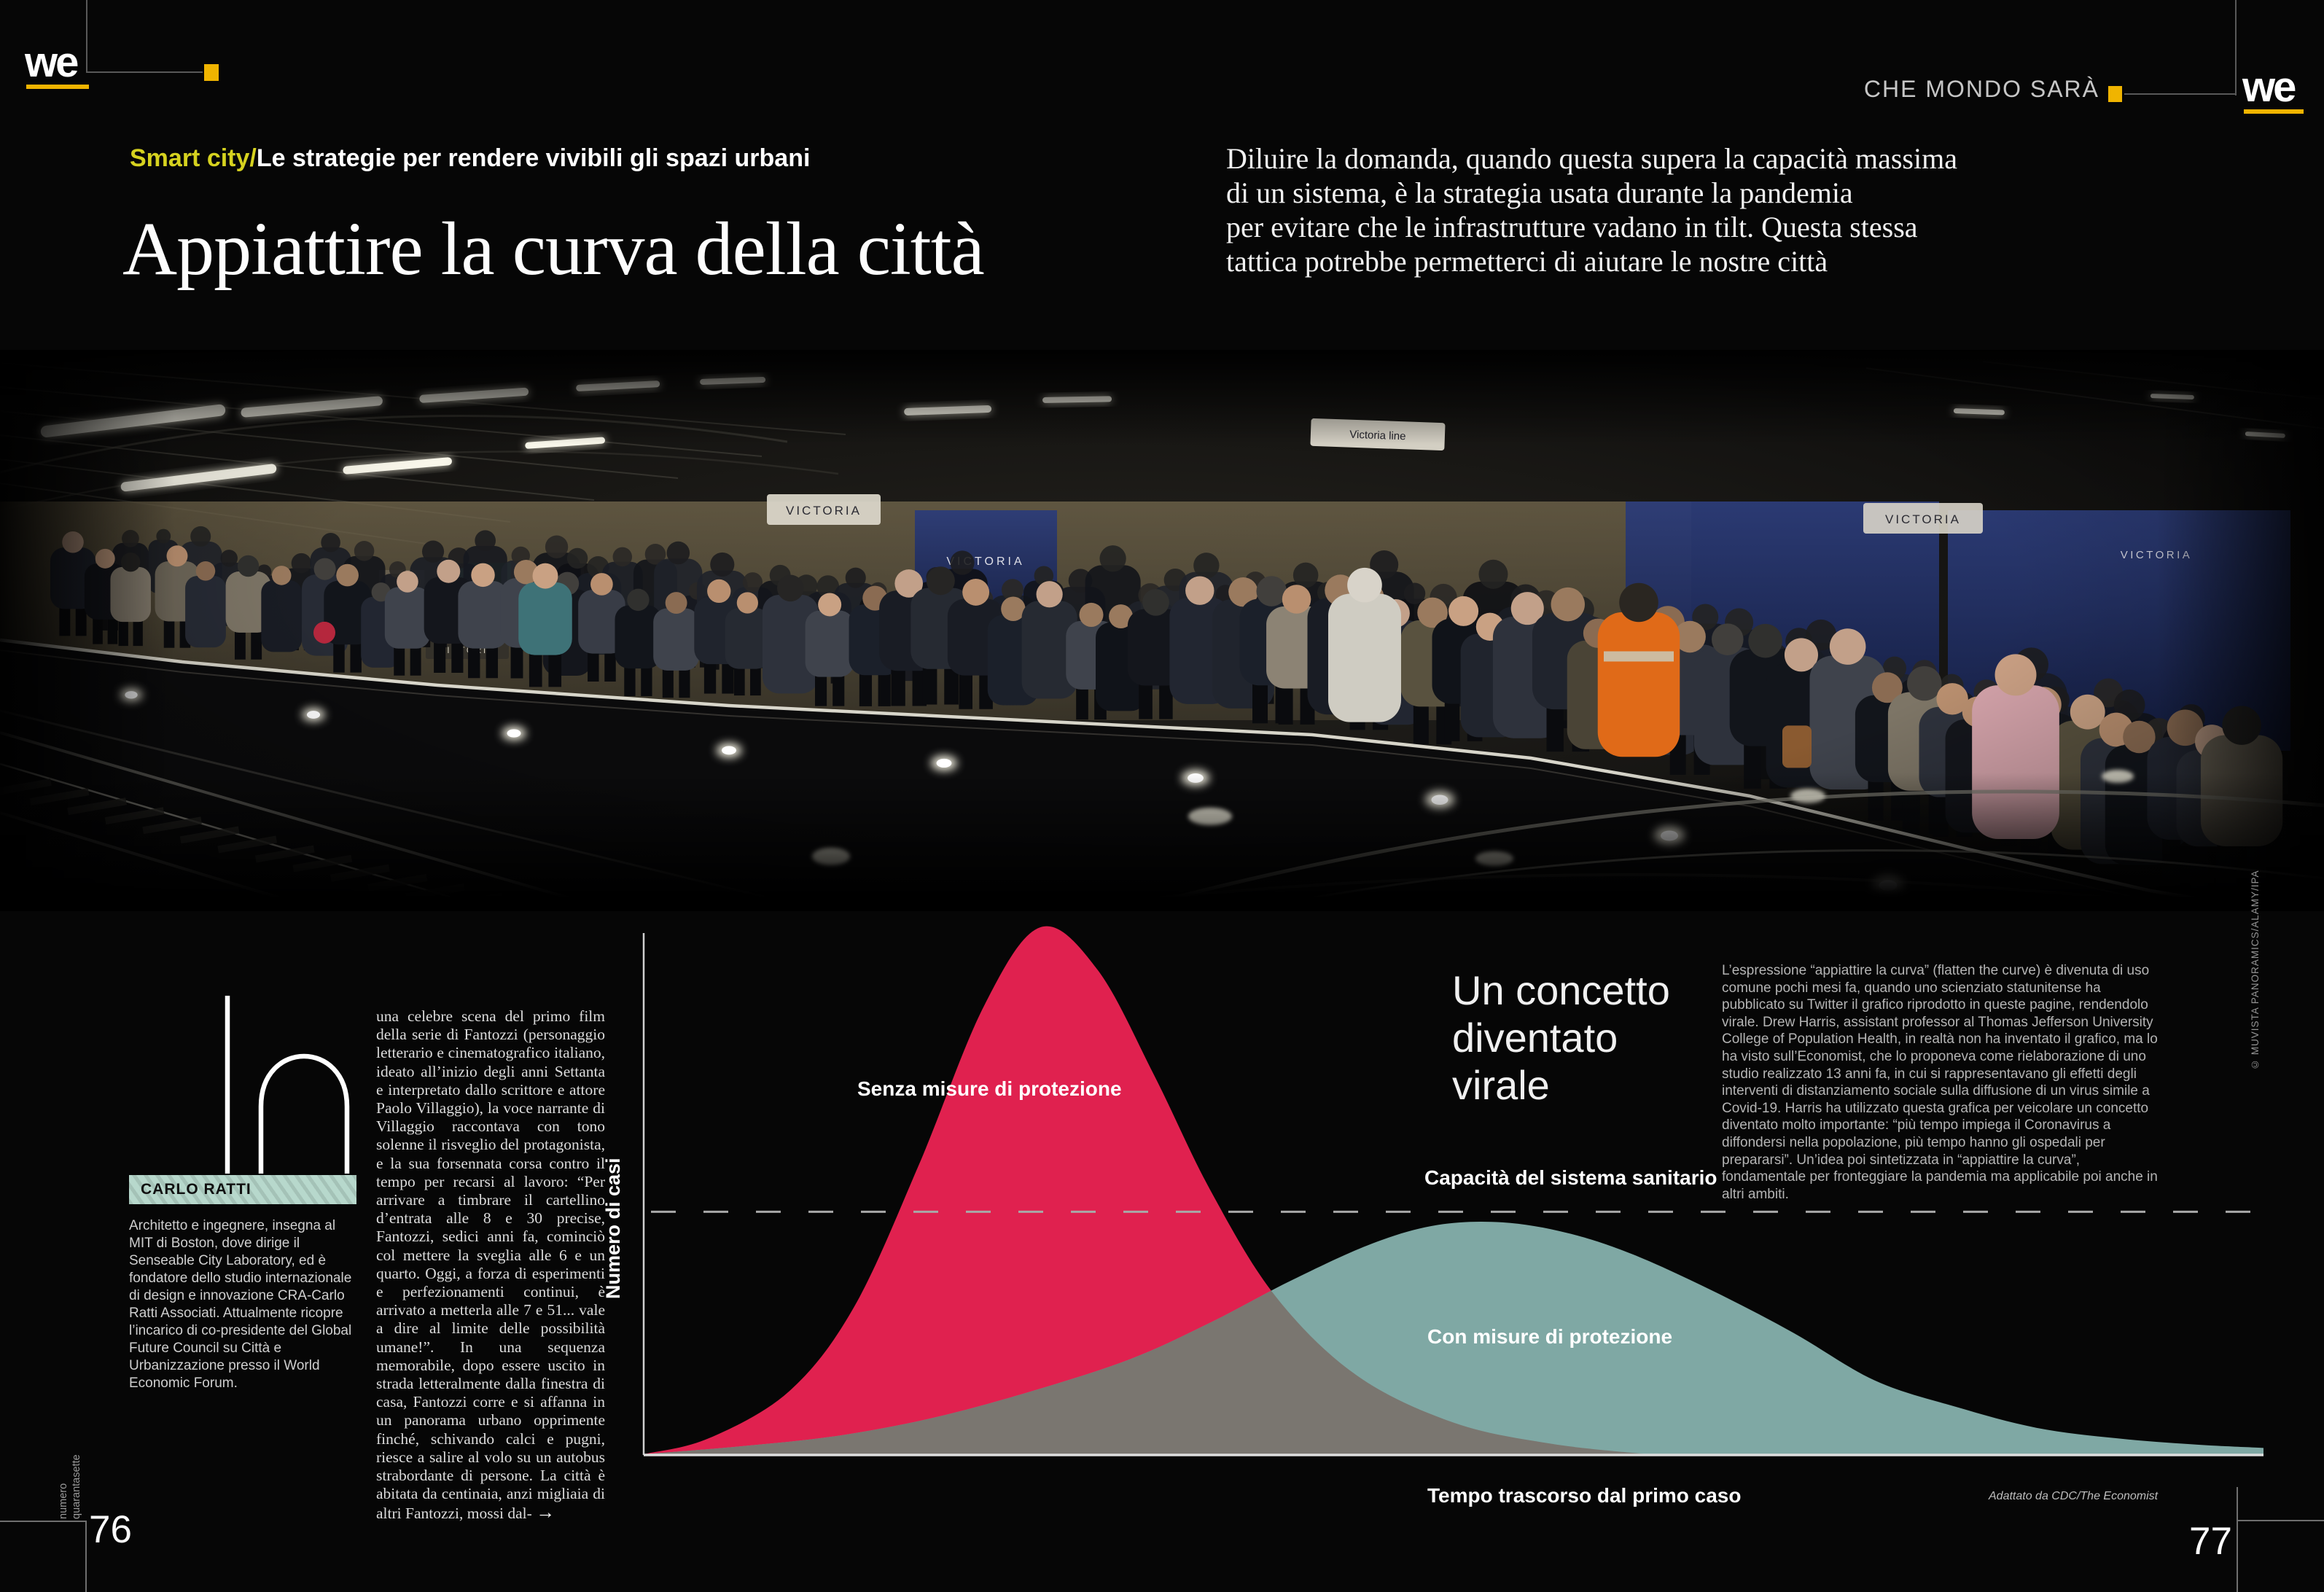  Describe the element at coordinates (1535, 1038) in the screenshot. I see `sidebar-heading-line: diventato` at that location.